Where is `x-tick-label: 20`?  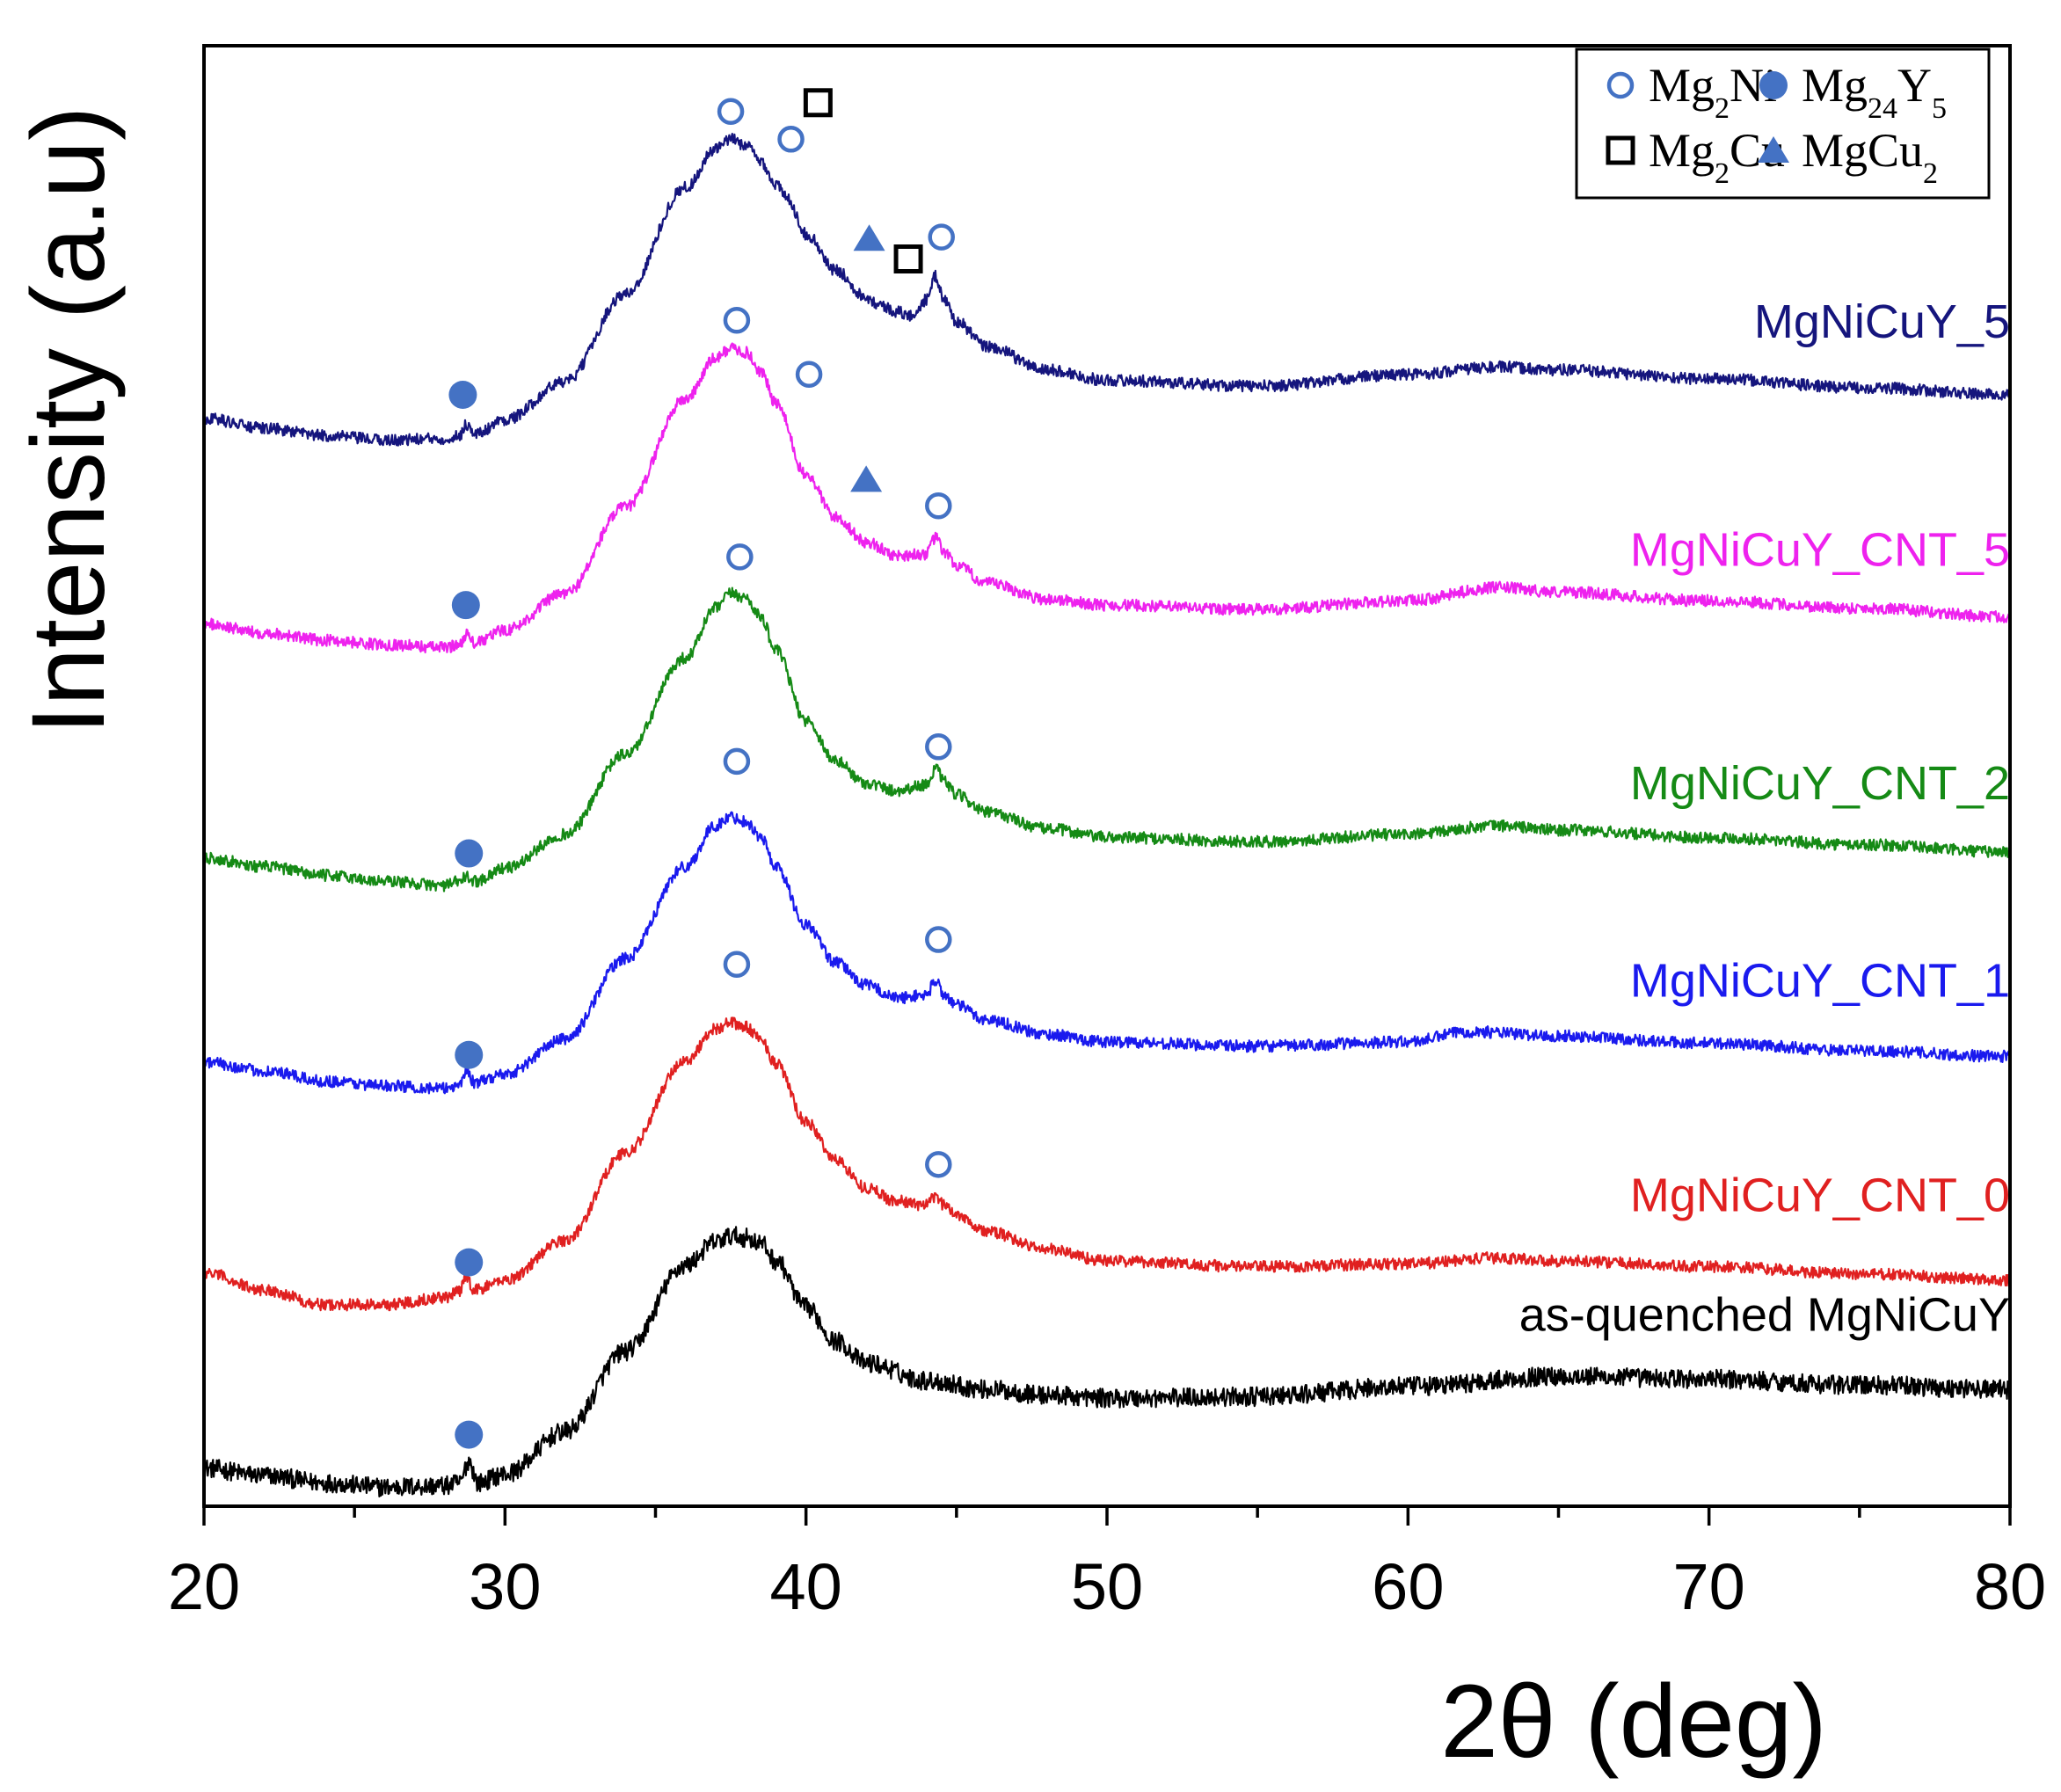
x-tick-label: 20 is located at coordinates (204, 1586).